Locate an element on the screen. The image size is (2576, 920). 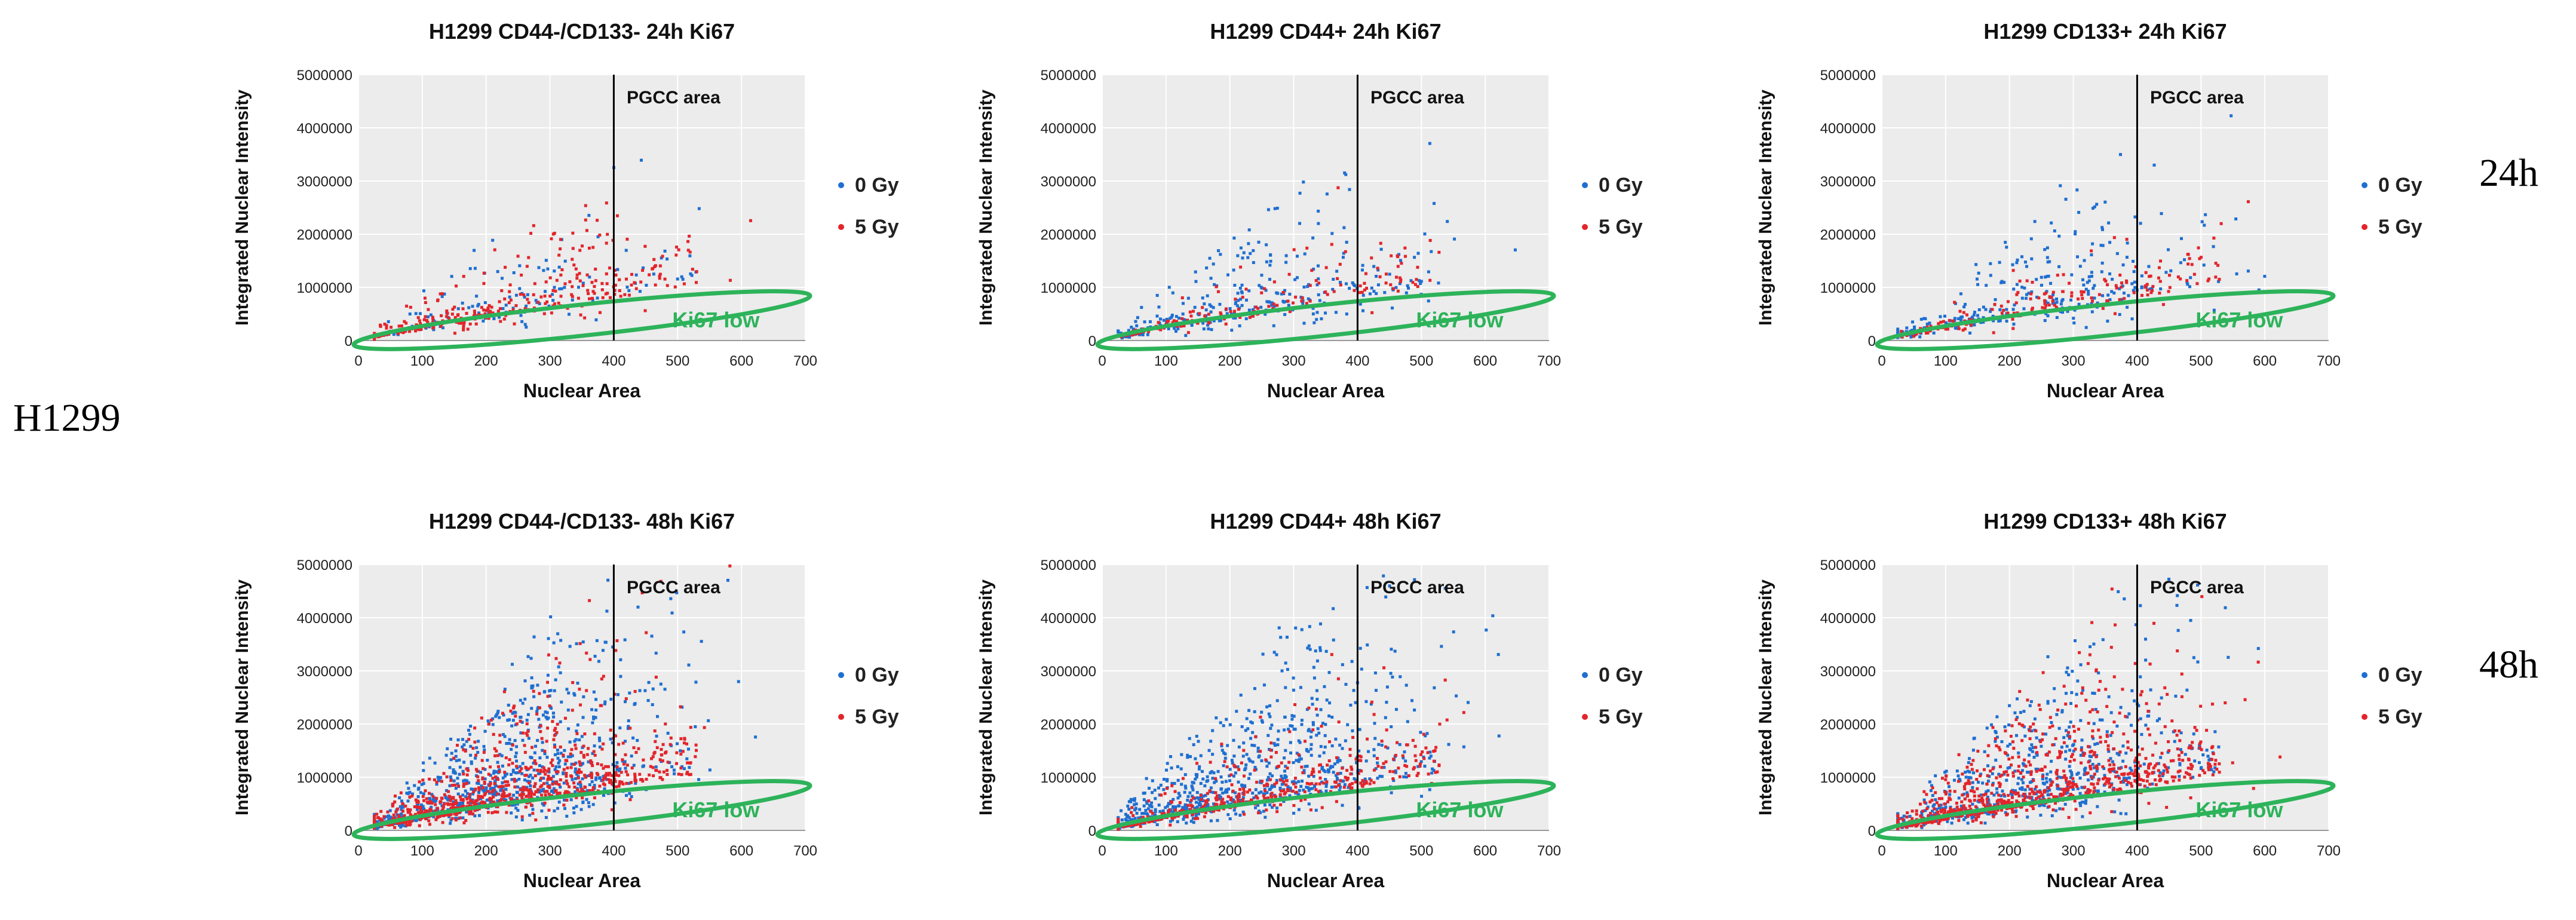
x-tick-label: 0 is located at coordinates (1881, 361).